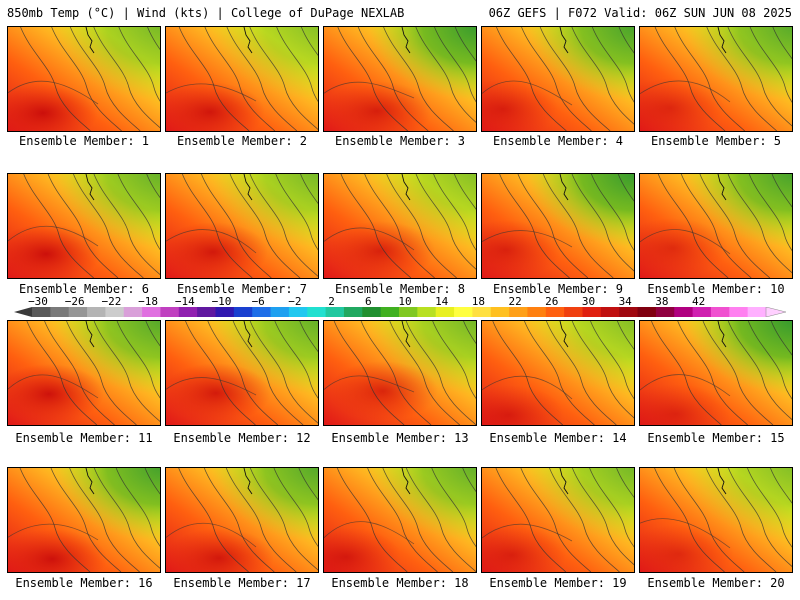 Image resolution: width=800 pixels, height=600 pixels. I want to click on ensemble-member-label: Ensemble Member: 17, so click(242, 583).